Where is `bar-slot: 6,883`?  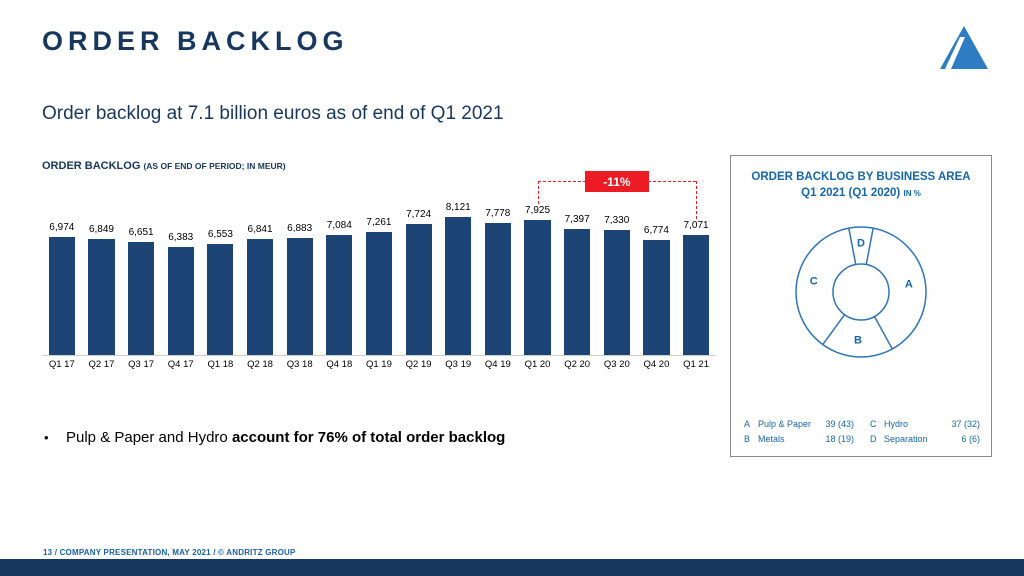
bar-slot: 6,883 is located at coordinates (300, 270).